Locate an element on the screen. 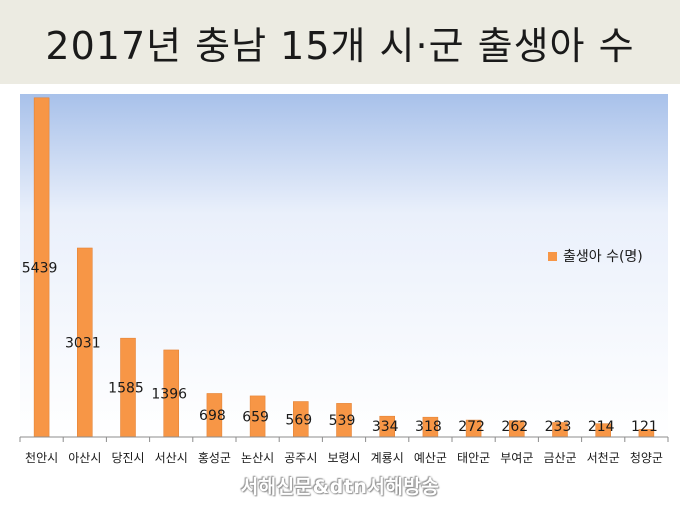 The width and height of the screenshot is (680, 510). category-label: 청양군 is located at coordinates (646, 458).